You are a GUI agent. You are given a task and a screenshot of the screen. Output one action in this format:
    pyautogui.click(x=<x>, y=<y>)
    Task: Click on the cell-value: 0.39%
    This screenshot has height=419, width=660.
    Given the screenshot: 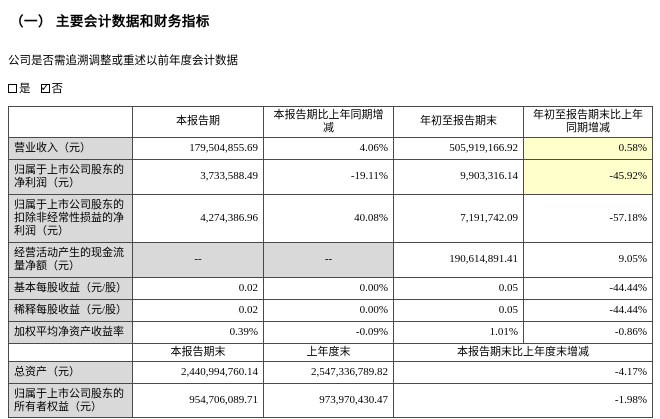 What is the action you would take?
    pyautogui.click(x=198, y=332)
    